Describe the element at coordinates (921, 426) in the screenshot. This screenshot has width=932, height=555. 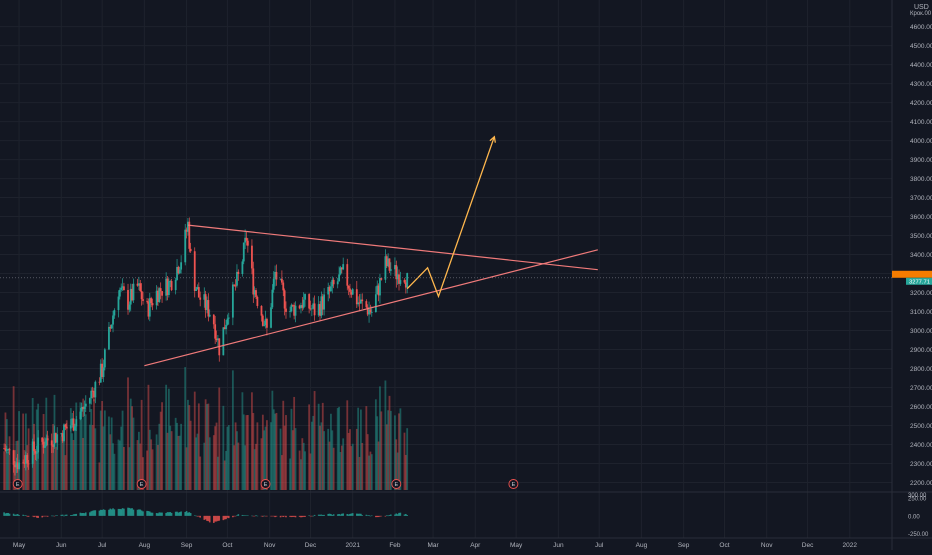
I see `y-tick-label: 2500.00` at that location.